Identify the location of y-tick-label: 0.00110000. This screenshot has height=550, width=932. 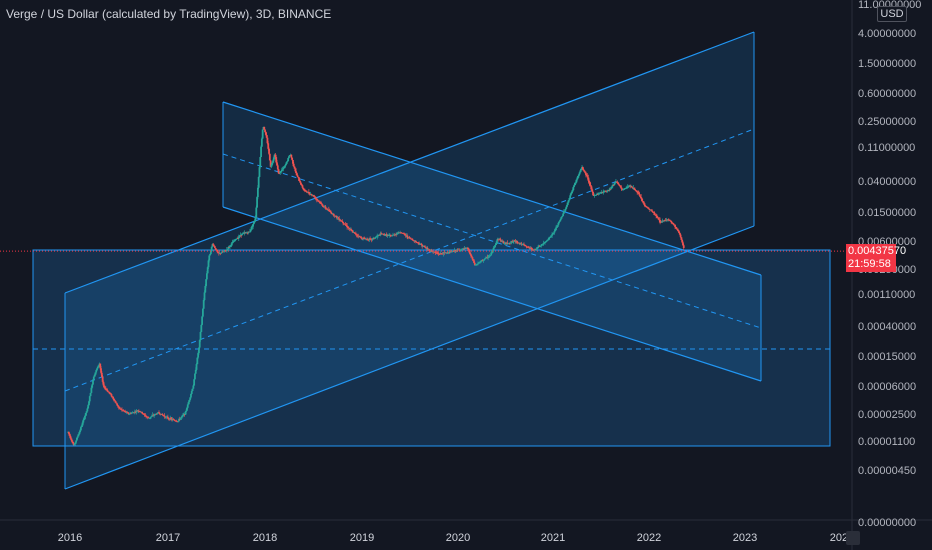
(886, 295).